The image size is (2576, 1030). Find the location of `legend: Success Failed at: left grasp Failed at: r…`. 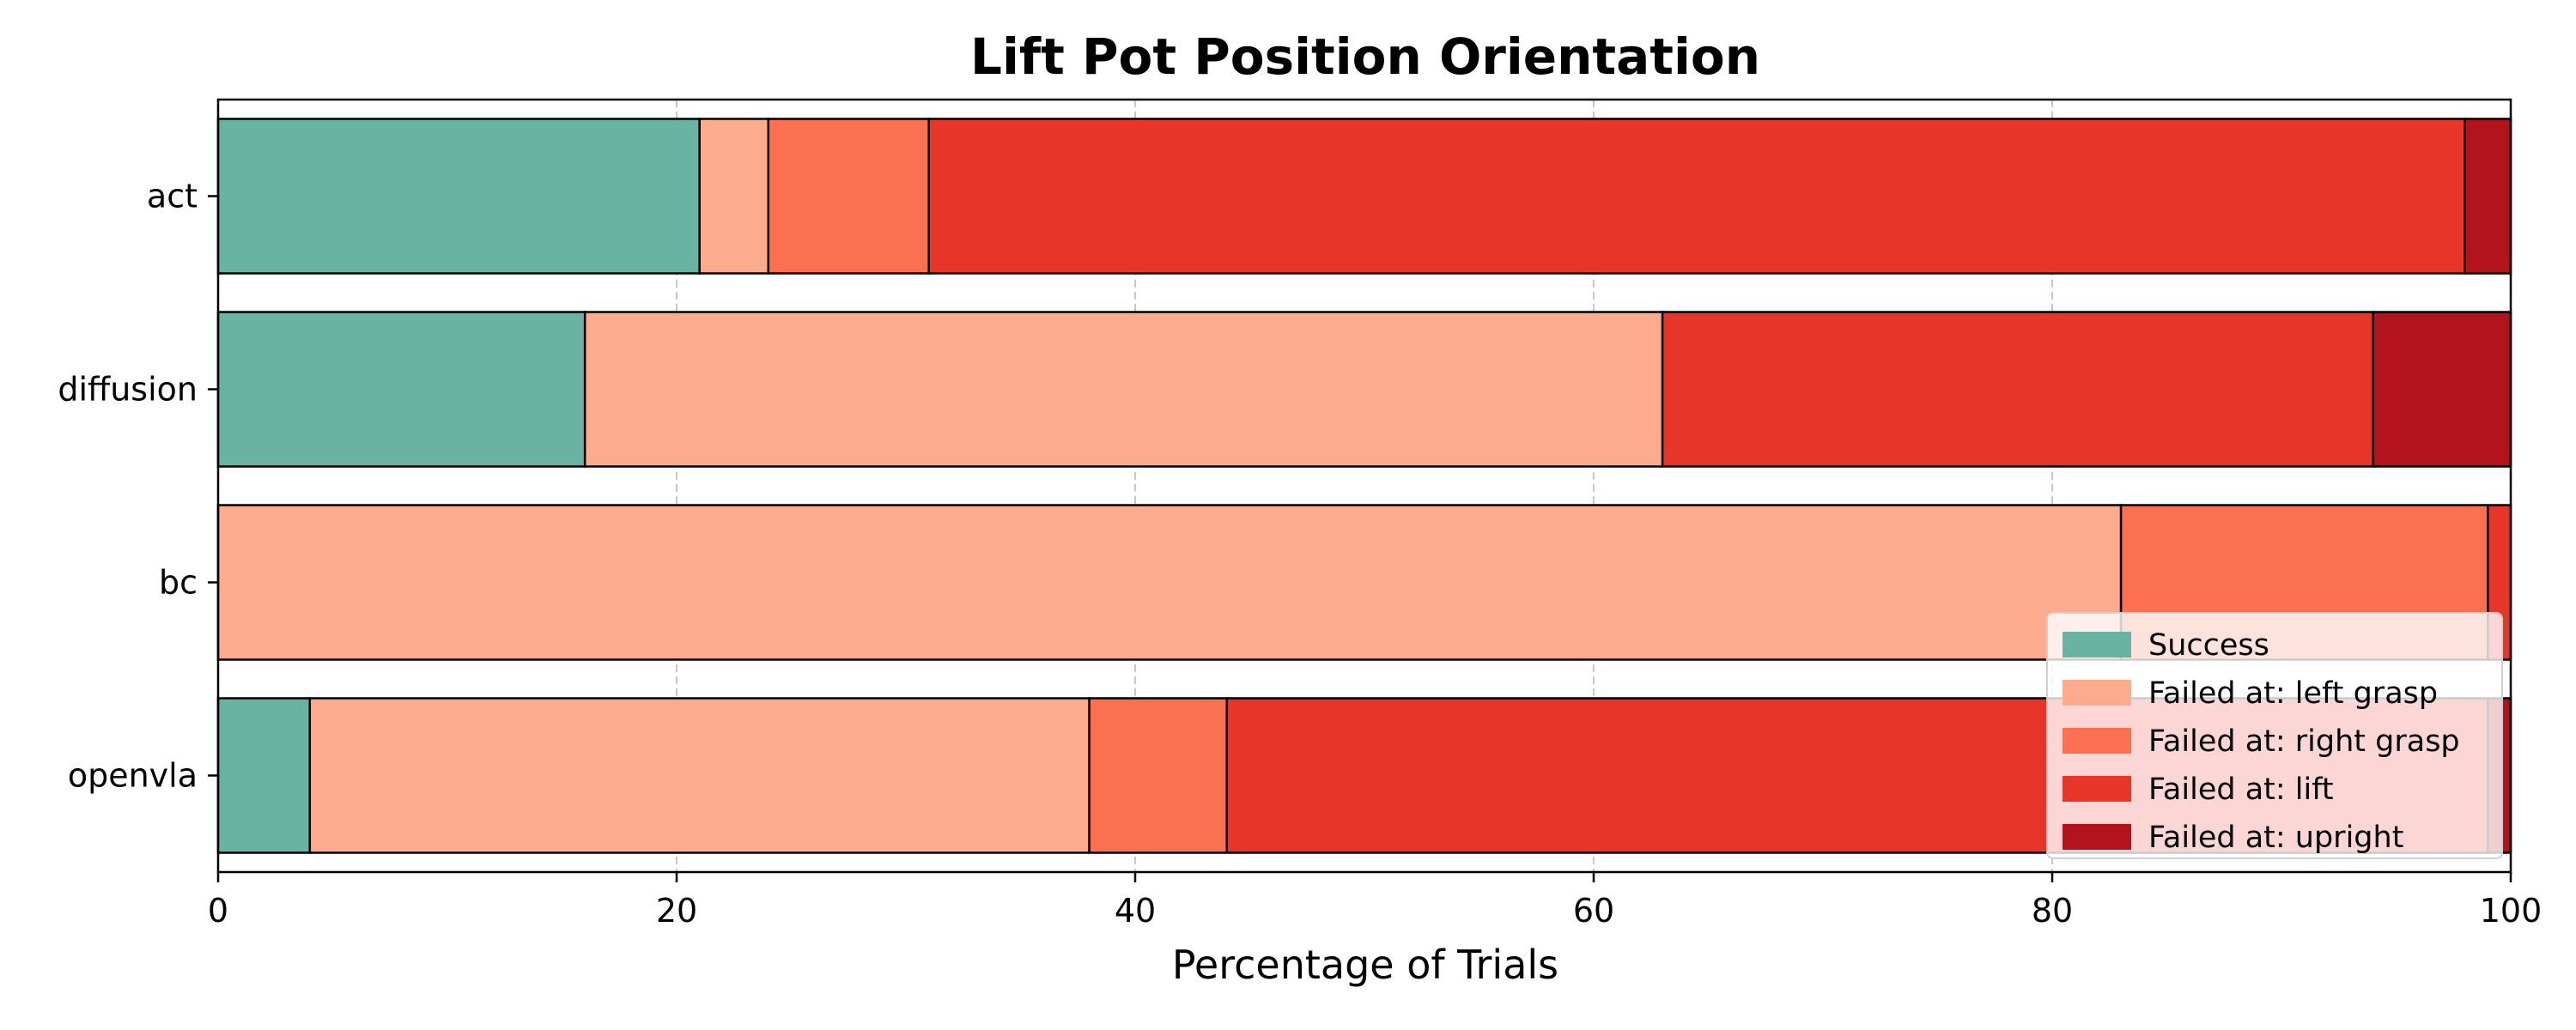

legend: Success Failed at: left grasp Failed at: r… is located at coordinates (2274, 735).